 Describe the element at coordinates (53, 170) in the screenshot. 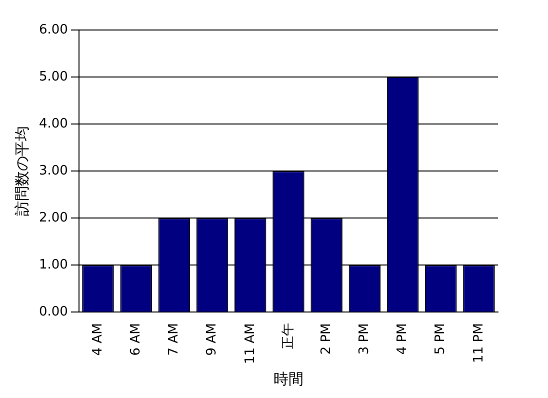

I see `y-tick-label: 3.00` at that location.